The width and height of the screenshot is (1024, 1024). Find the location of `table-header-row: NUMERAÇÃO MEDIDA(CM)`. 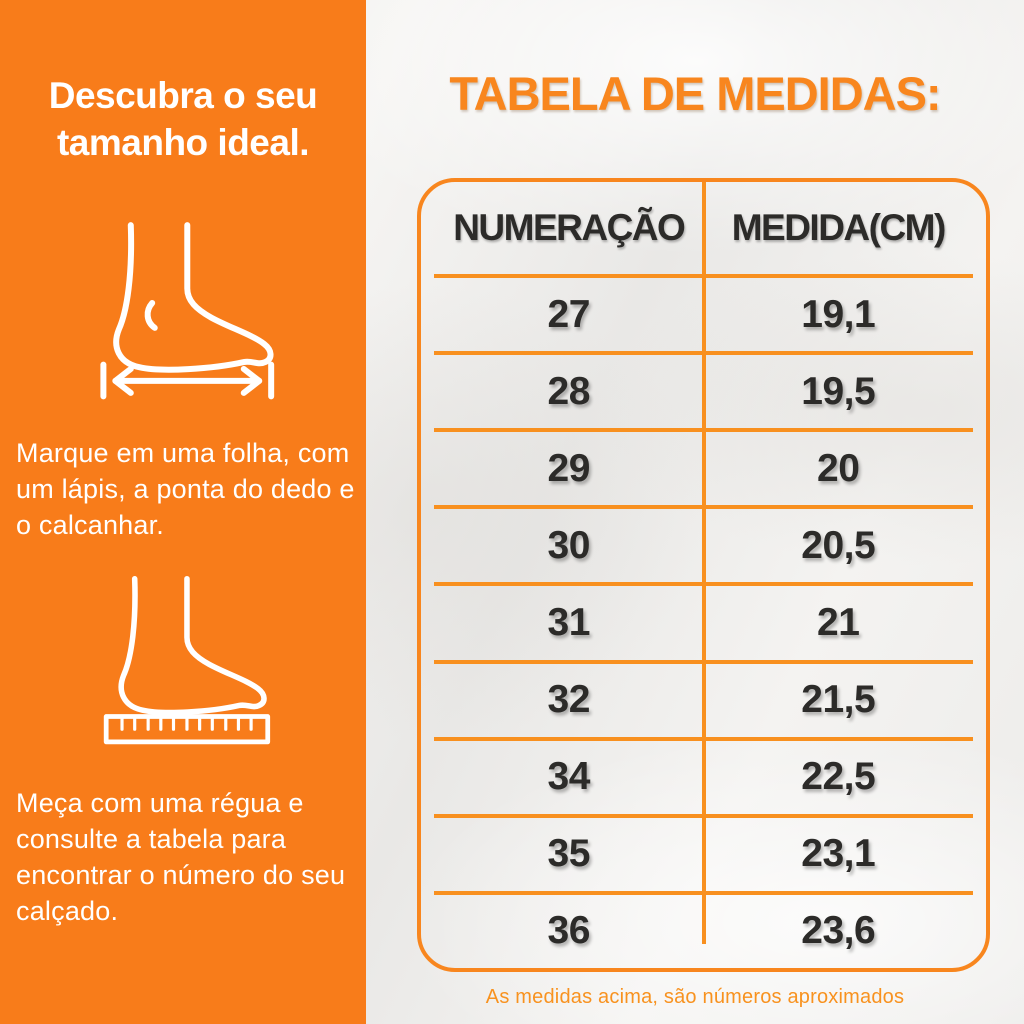

table-header-row: NUMERAÇÃO MEDIDA(CM) is located at coordinates (703, 228).